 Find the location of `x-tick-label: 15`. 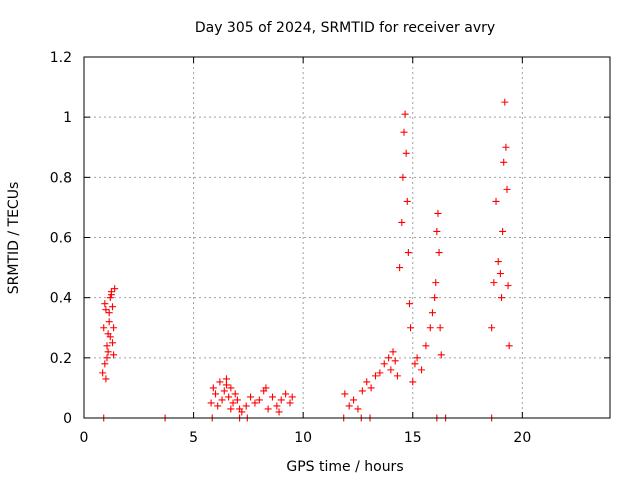

x-tick-label: 15 is located at coordinates (413, 438).